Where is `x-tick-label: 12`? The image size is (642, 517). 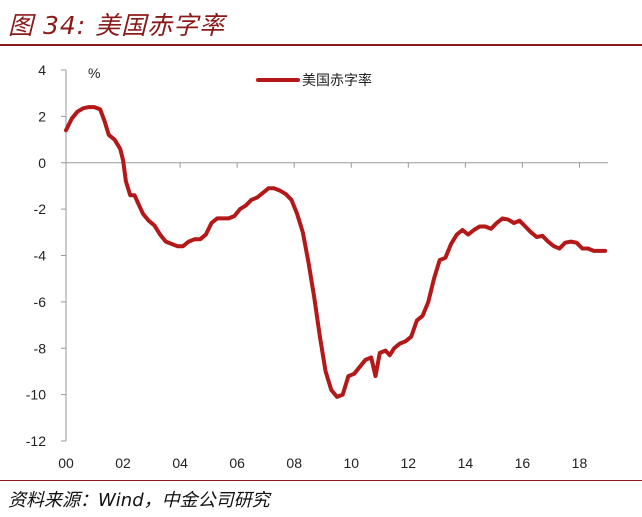 x-tick-label: 12 is located at coordinates (409, 463).